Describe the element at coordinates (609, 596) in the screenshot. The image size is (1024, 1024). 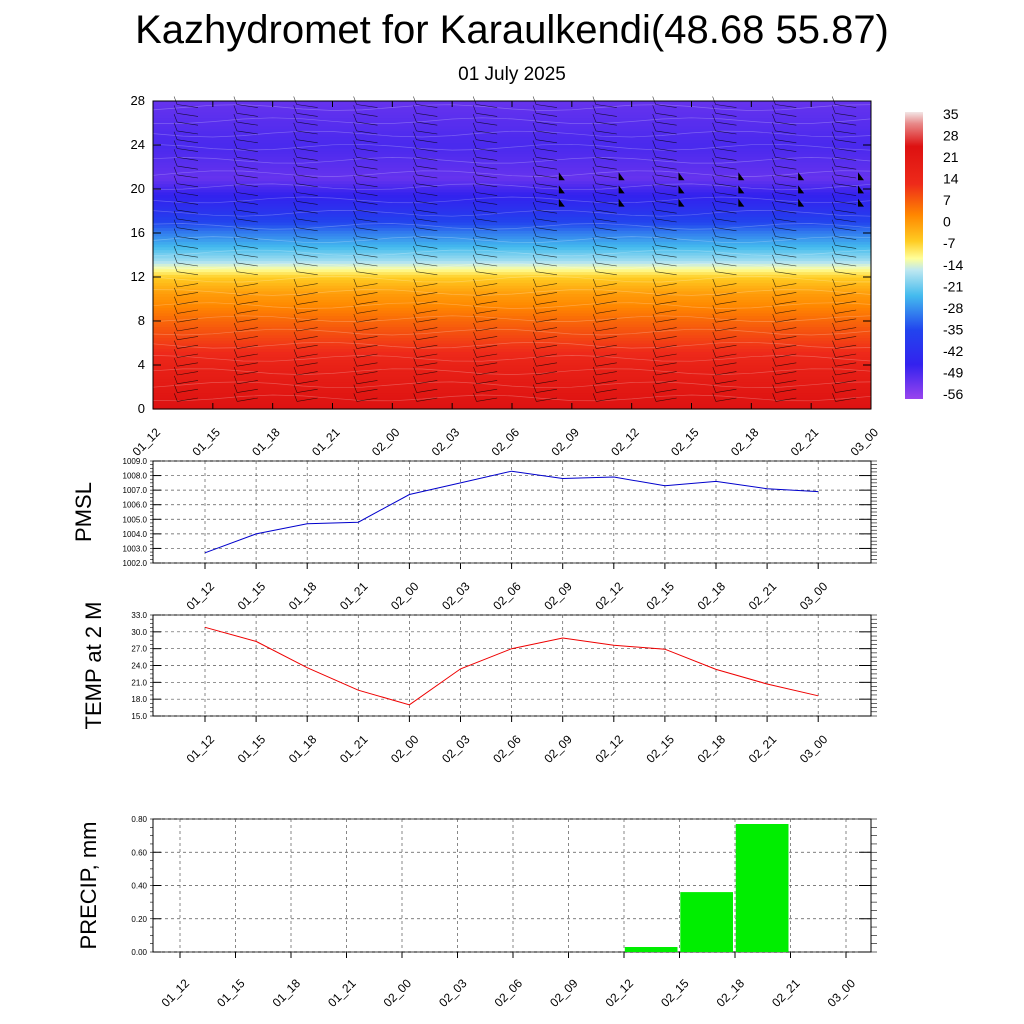
I see `x-tick-label: 02_12` at that location.